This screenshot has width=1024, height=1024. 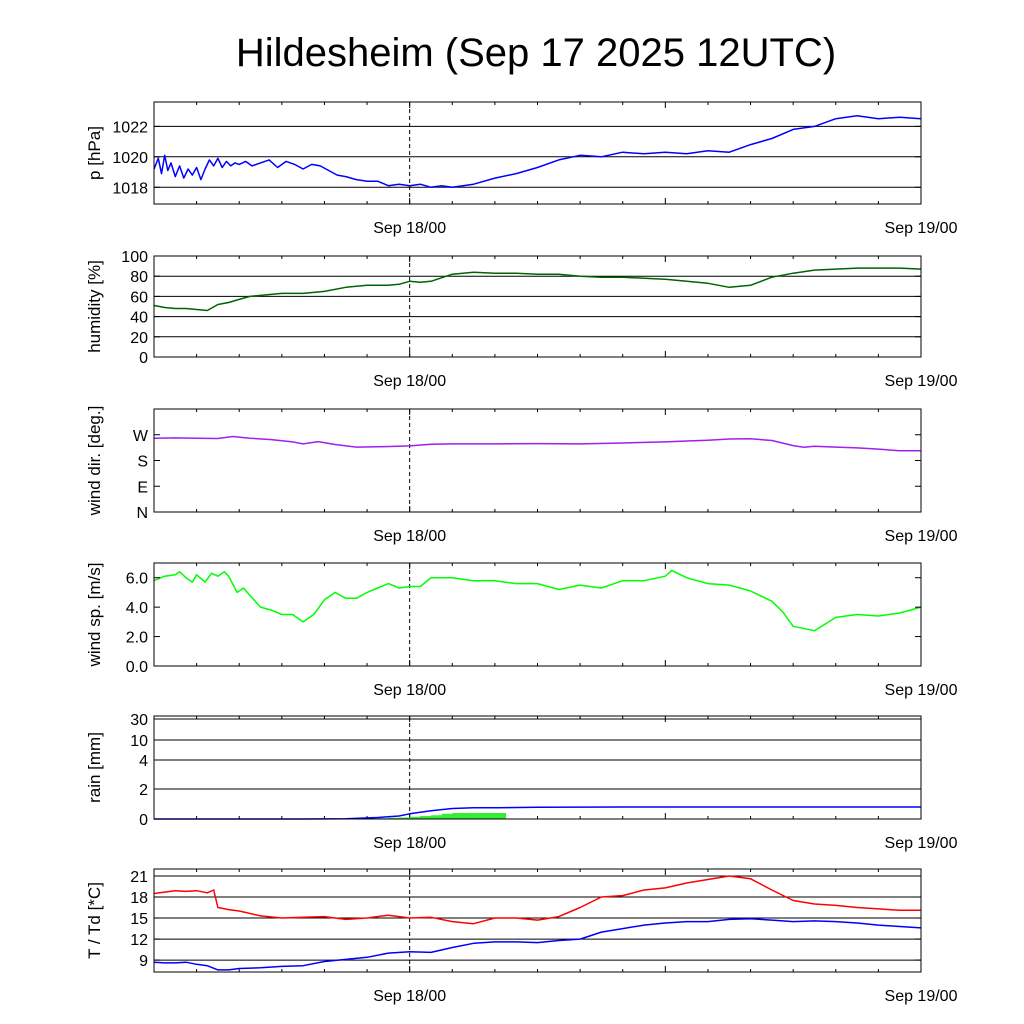 What do you see at coordinates (94, 615) in the screenshot?
I see `y-axis-label: wind sp. [m/s]` at bounding box center [94, 615].